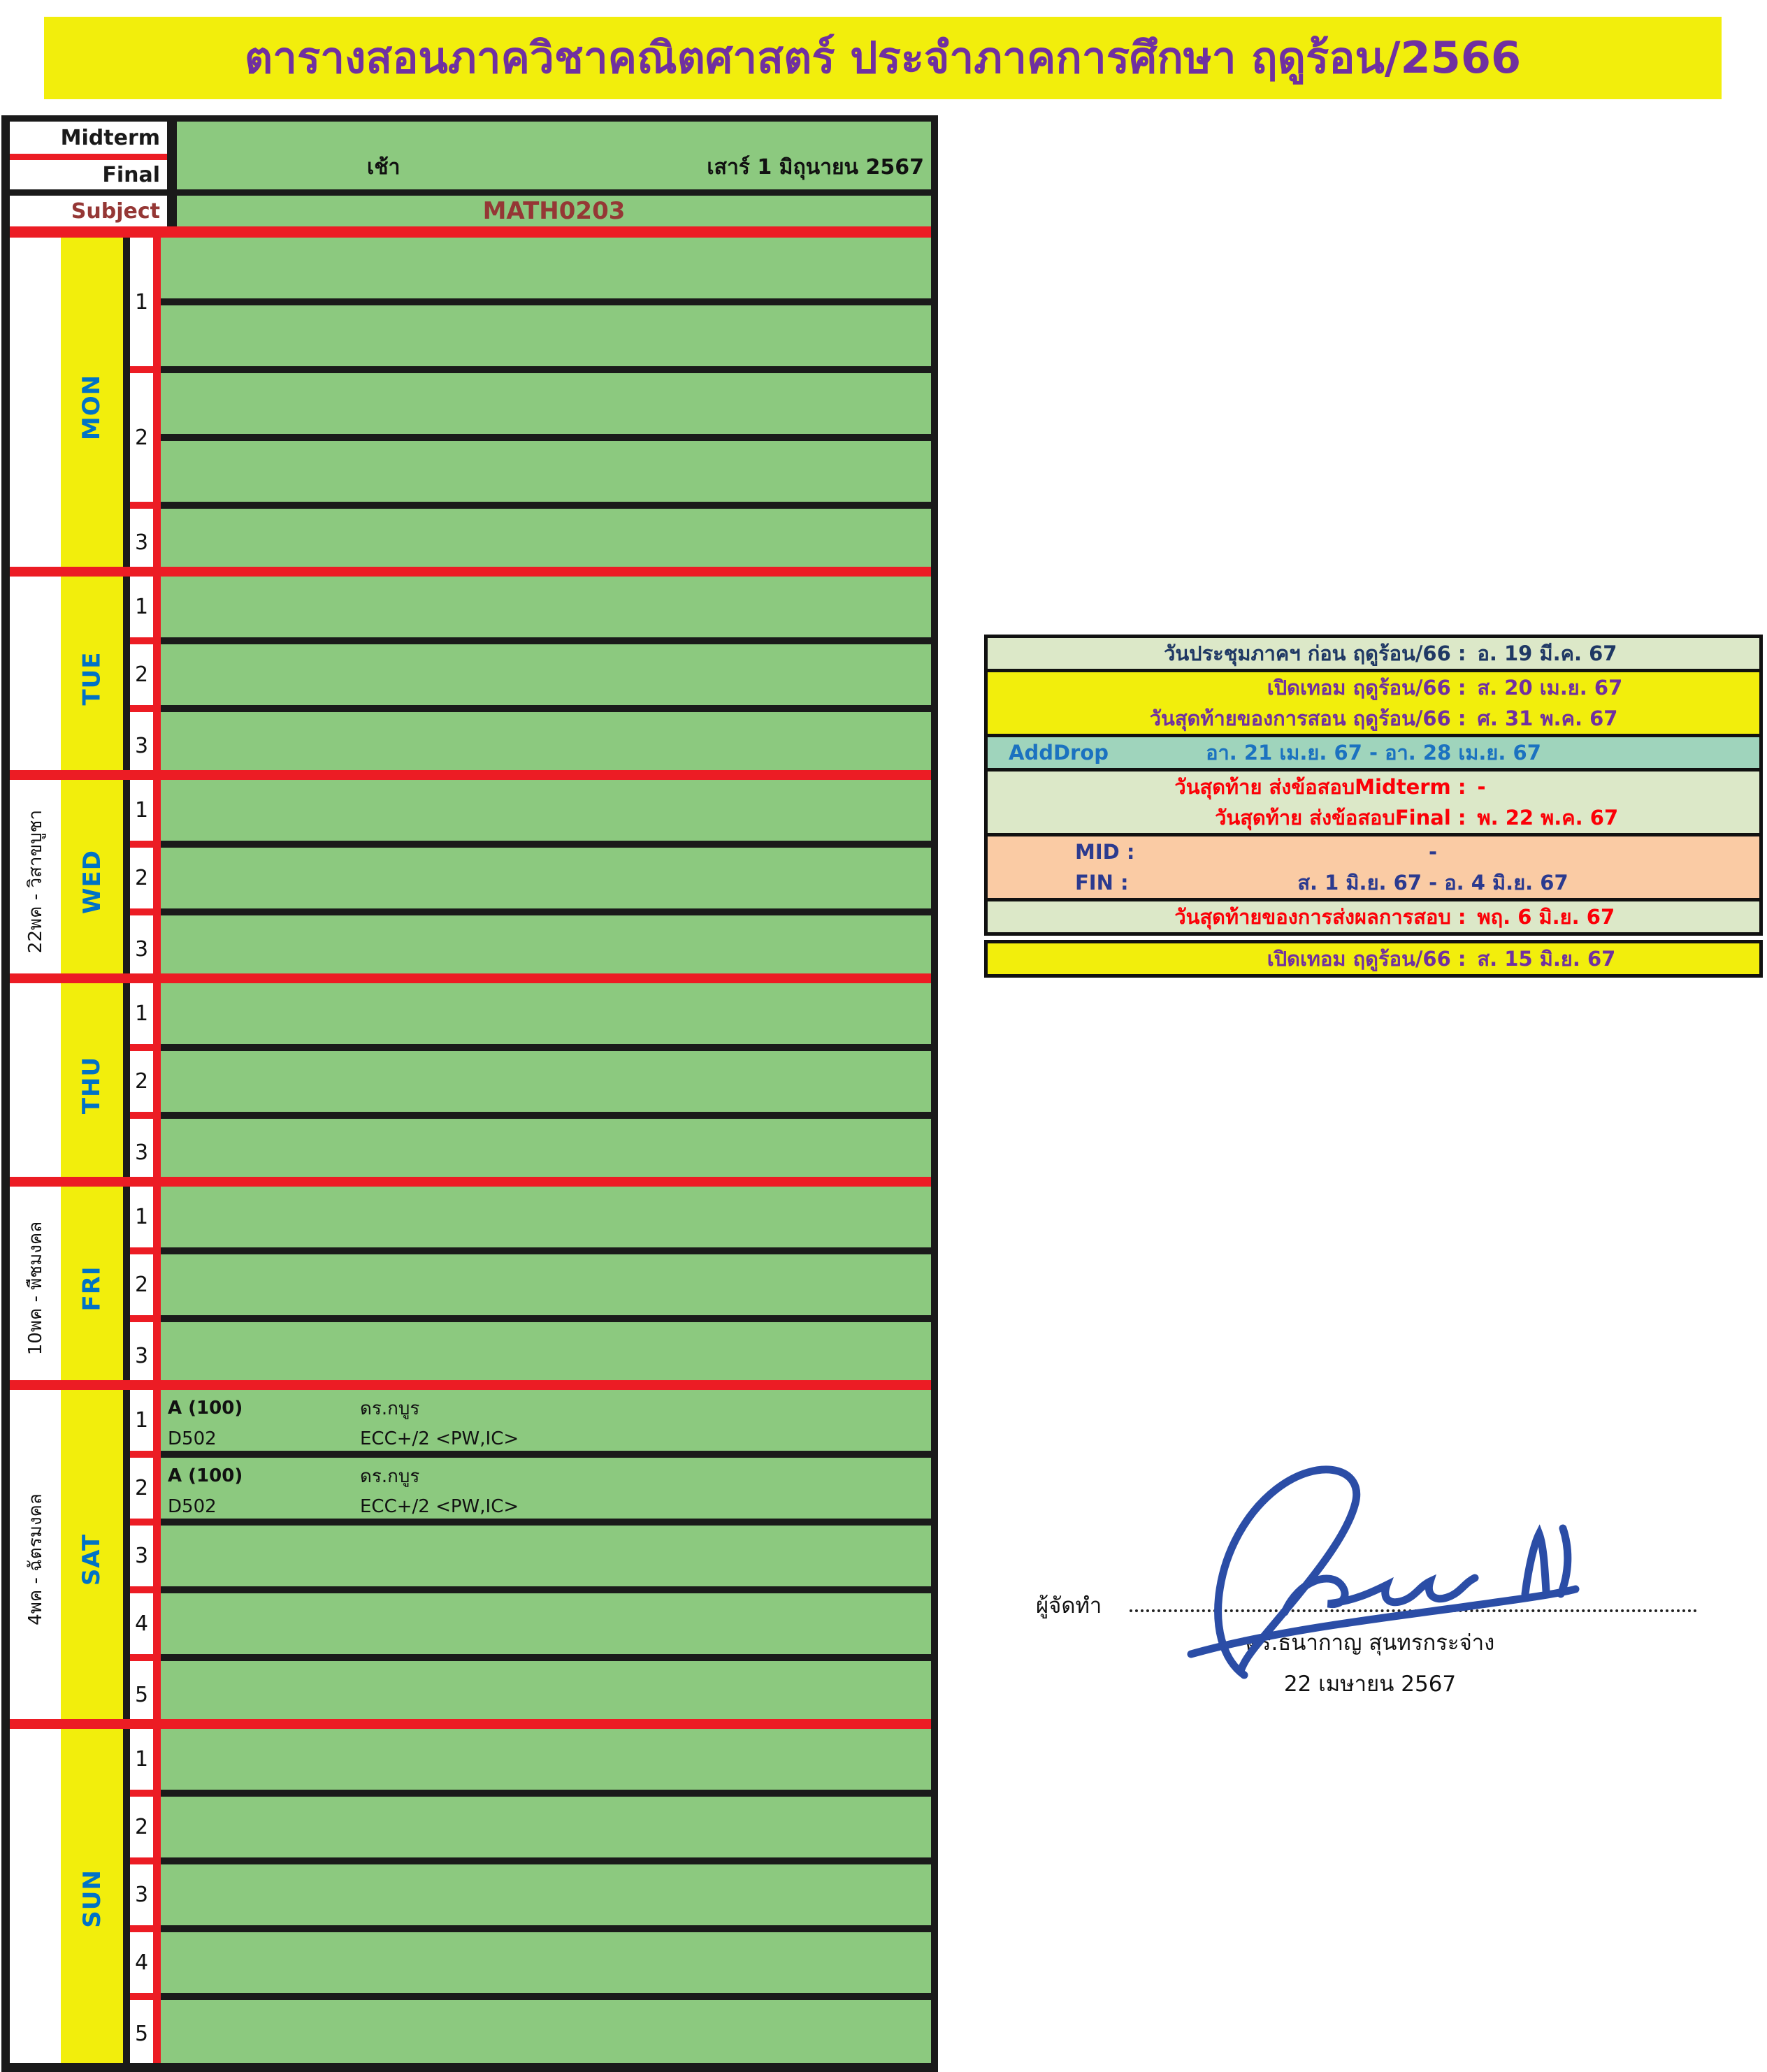 Image resolution: width=1767 pixels, height=2072 pixels. Describe the element at coordinates (1547, 959) in the screenshot. I see `info-value: ส. 15 มิ.ย. 67` at that location.